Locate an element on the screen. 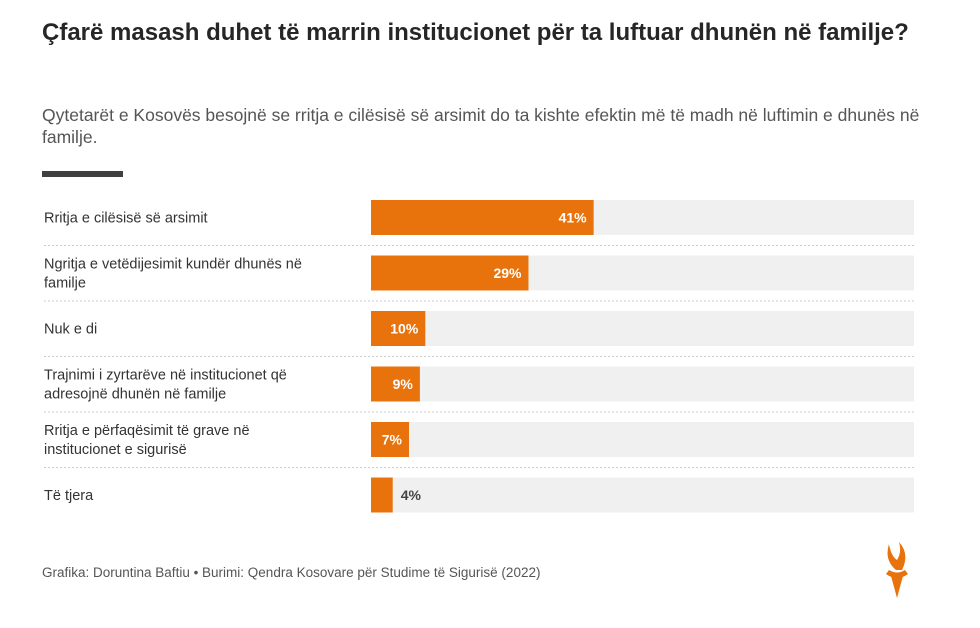 This screenshot has width=980, height=628. category-label: familje is located at coordinates (65, 284).